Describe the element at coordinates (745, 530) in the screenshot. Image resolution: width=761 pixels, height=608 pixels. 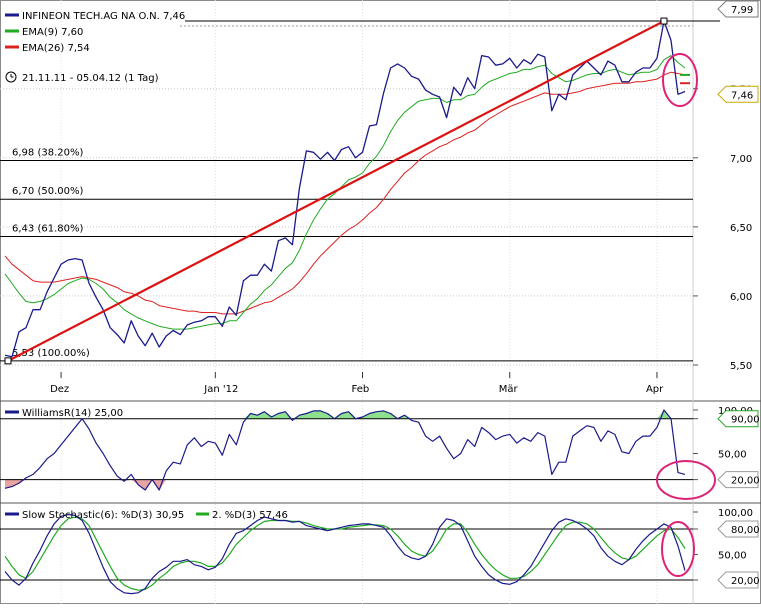
I see `stoch-flag-top-label: 80,00` at that location.